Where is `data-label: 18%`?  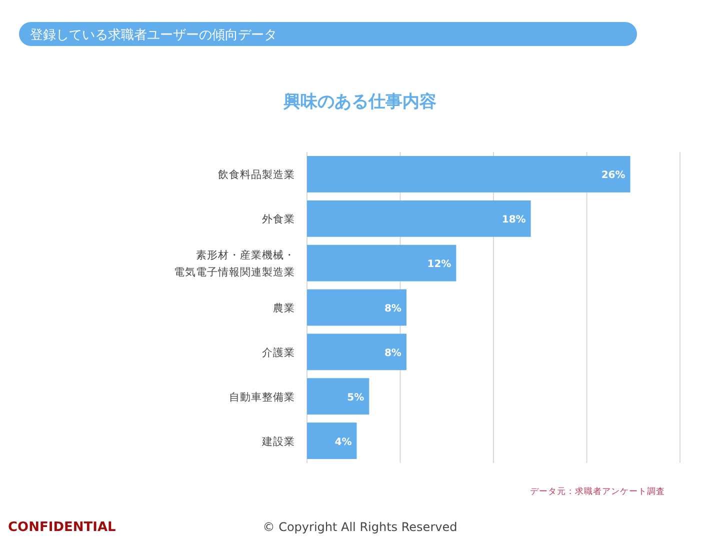 data-label: 18% is located at coordinates (514, 220).